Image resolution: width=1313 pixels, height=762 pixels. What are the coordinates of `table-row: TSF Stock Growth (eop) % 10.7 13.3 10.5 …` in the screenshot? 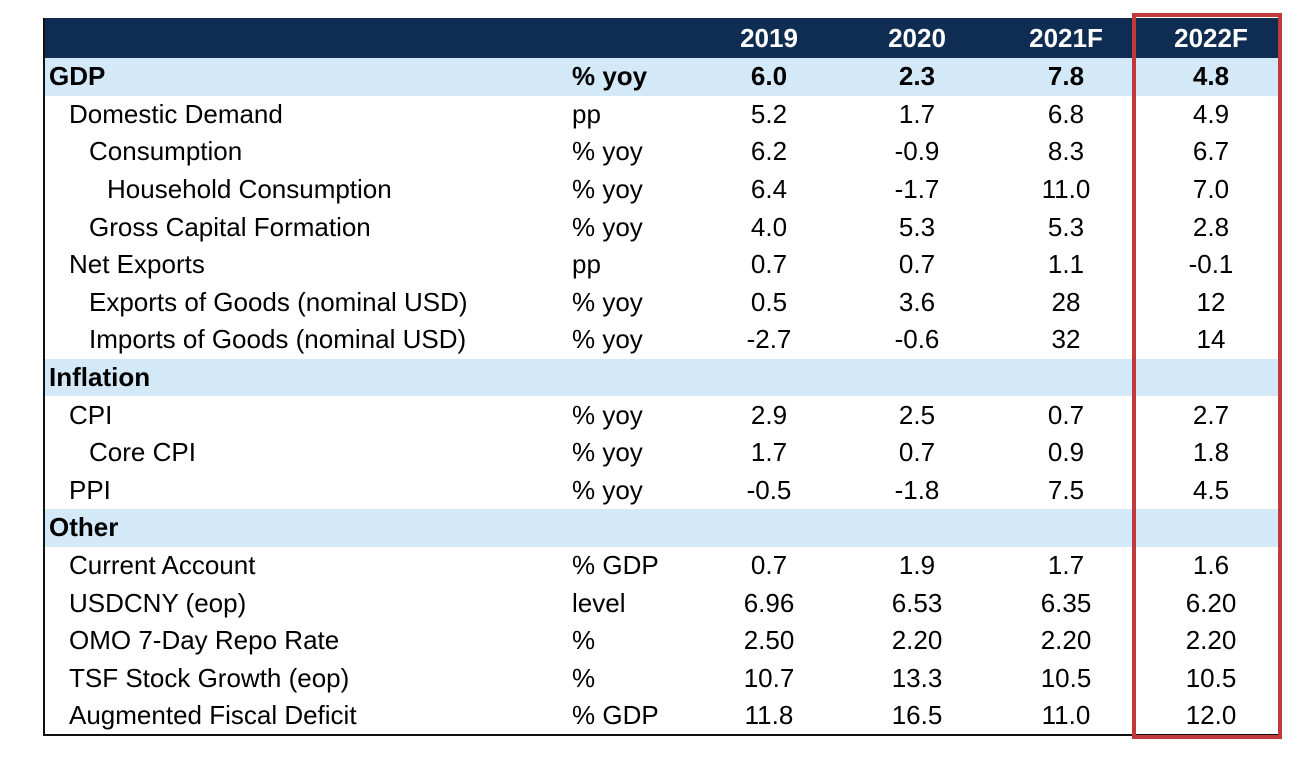 It's located at (661, 679).